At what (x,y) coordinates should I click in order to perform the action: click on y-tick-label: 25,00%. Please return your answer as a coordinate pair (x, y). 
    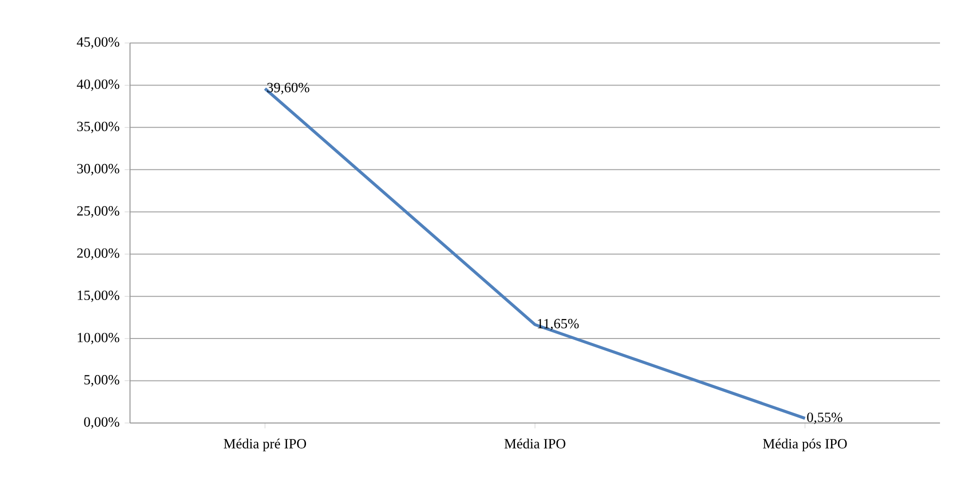
    Looking at the image, I should click on (98, 212).